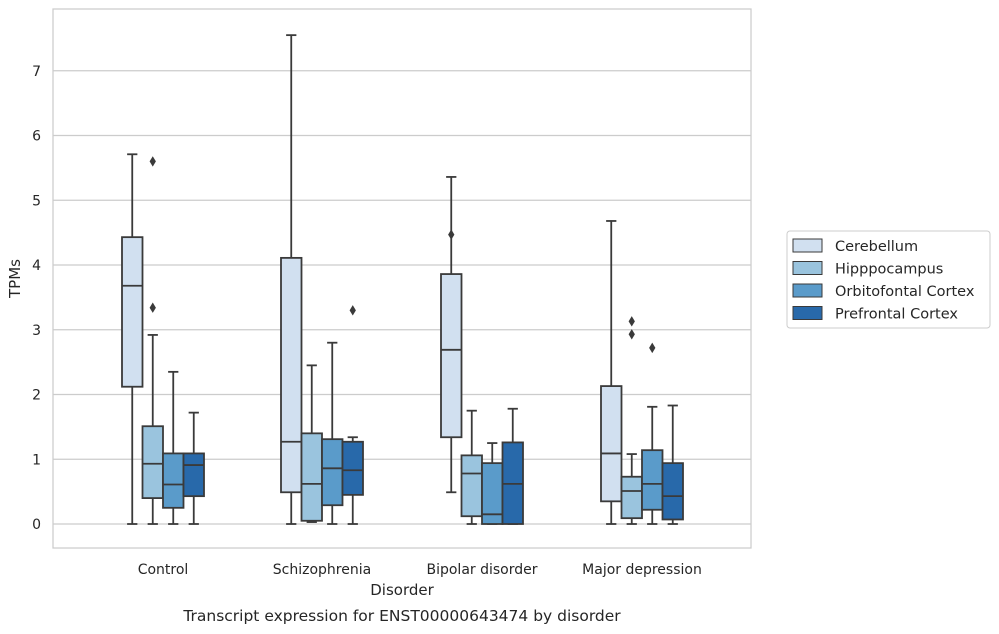  What do you see at coordinates (36, 396) in the screenshot?
I see `y-tick-label: 2` at bounding box center [36, 396].